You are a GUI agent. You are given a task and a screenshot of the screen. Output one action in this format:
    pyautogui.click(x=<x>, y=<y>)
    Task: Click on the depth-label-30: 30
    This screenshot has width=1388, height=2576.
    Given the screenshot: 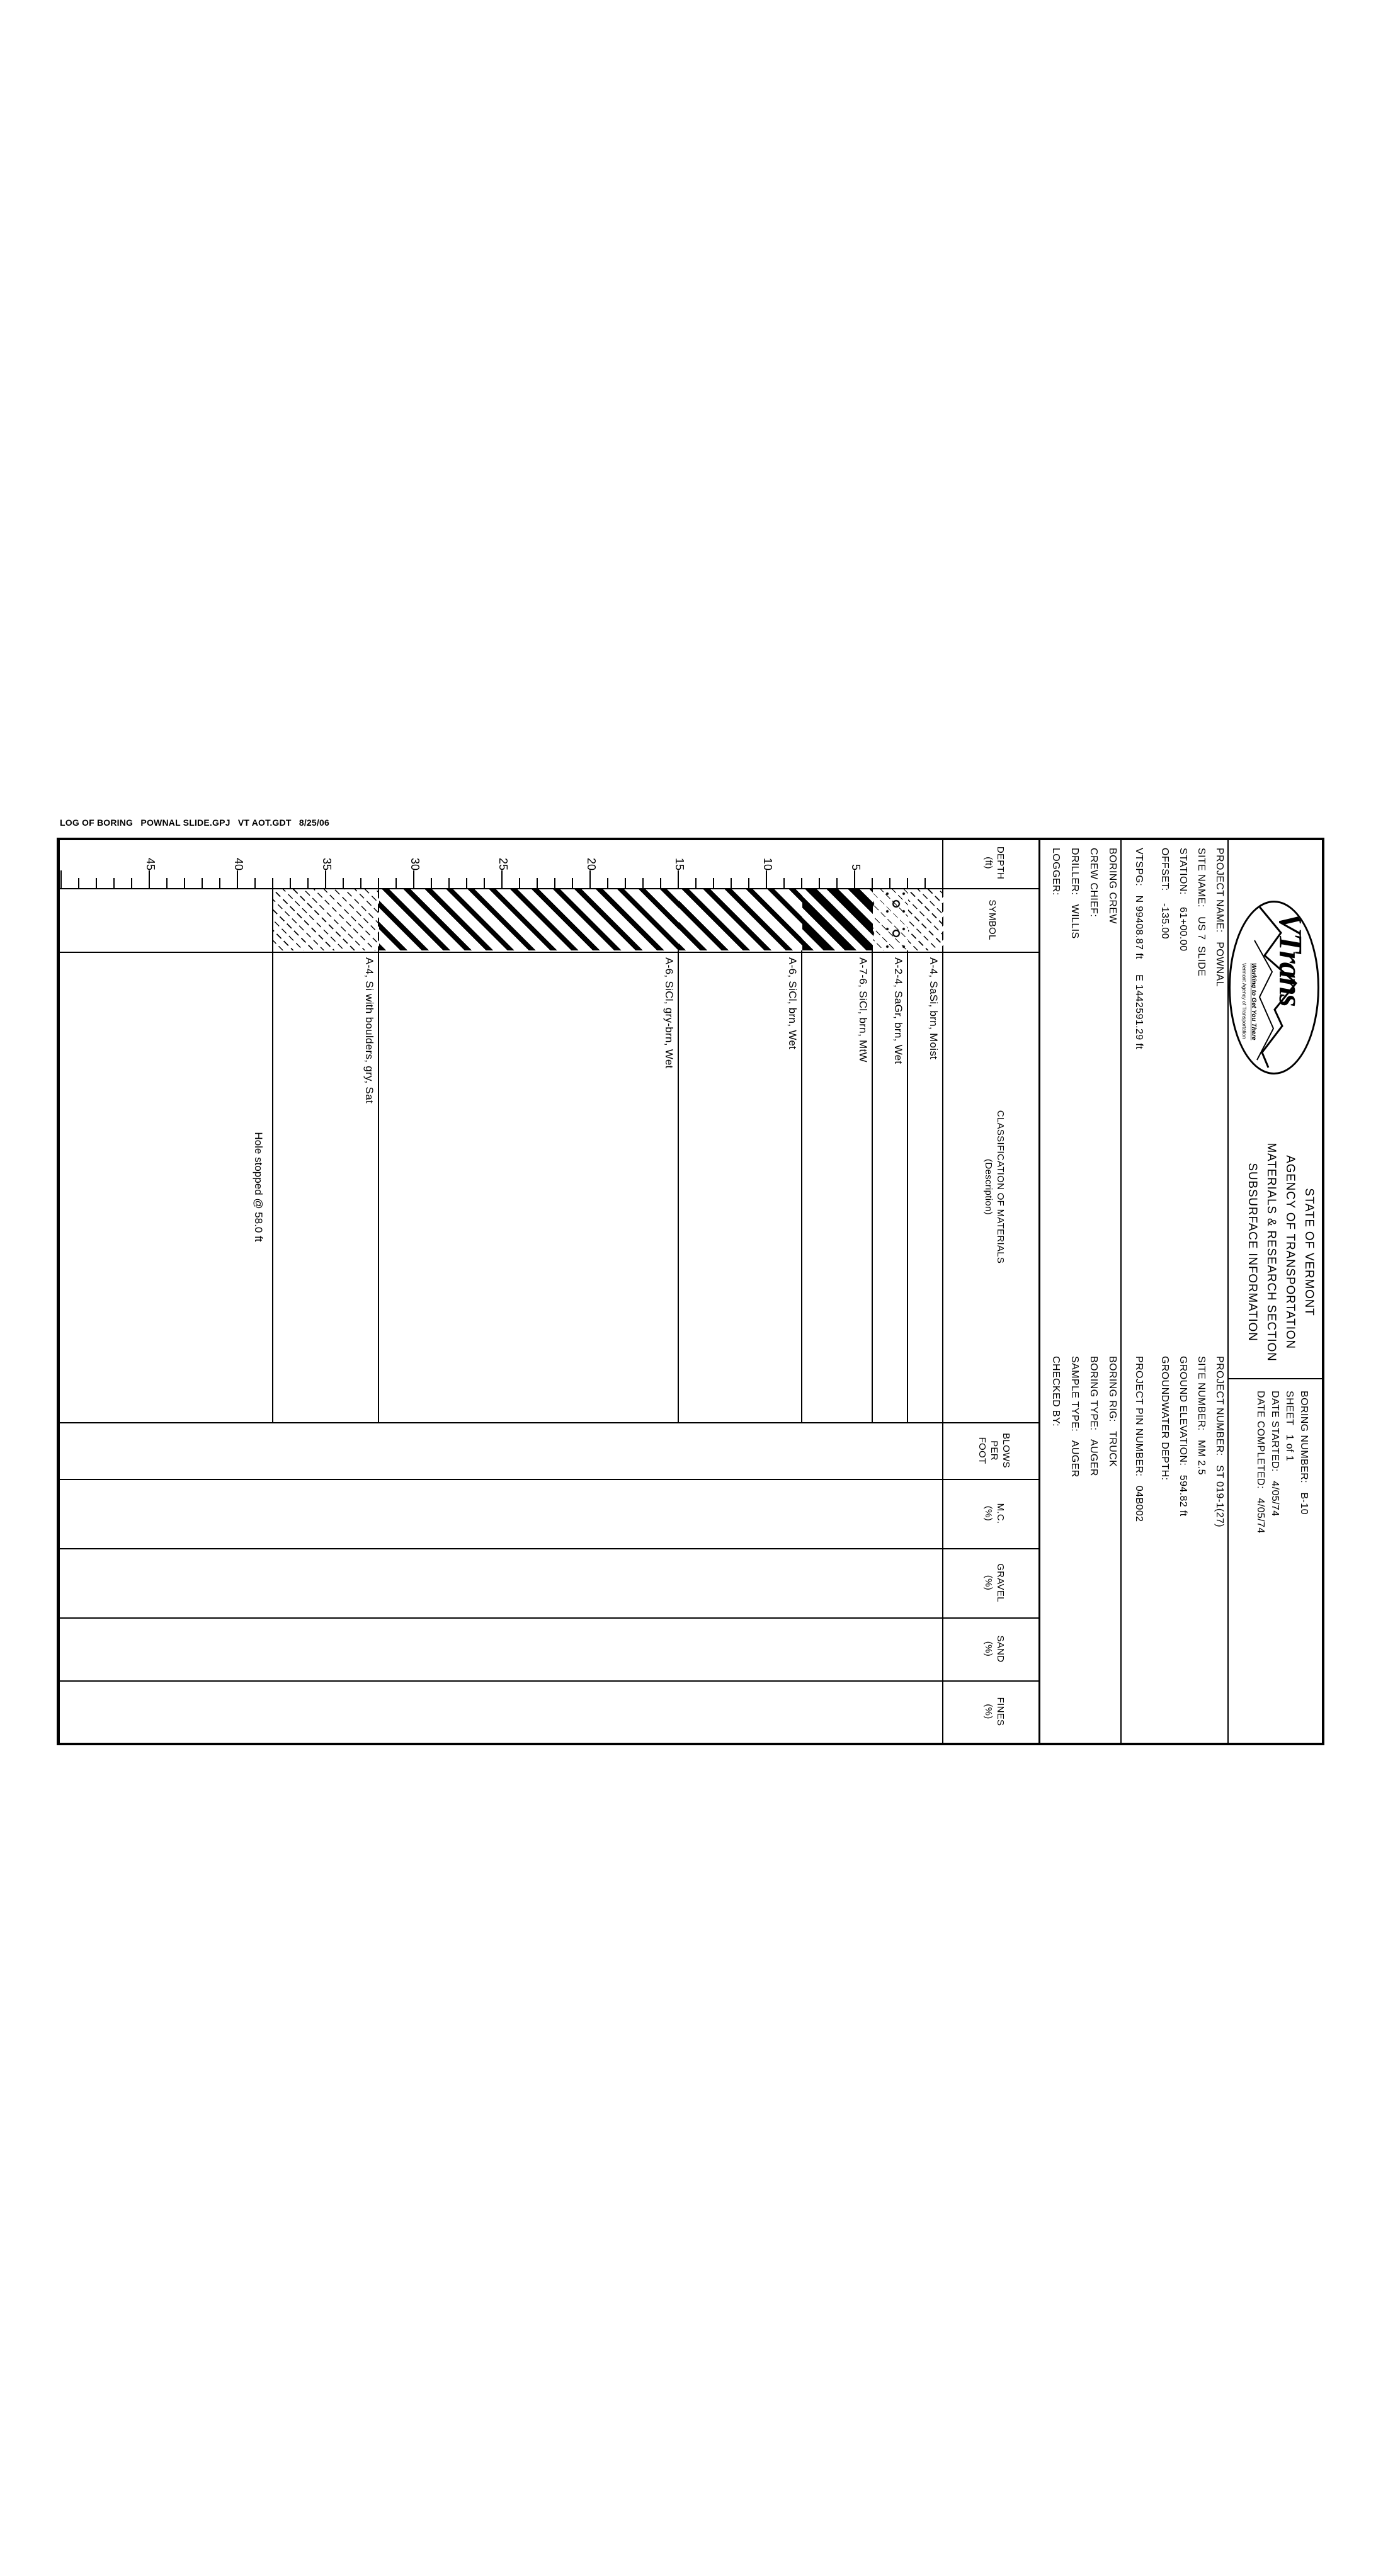 What is the action you would take?
    pyautogui.click(x=415, y=863)
    